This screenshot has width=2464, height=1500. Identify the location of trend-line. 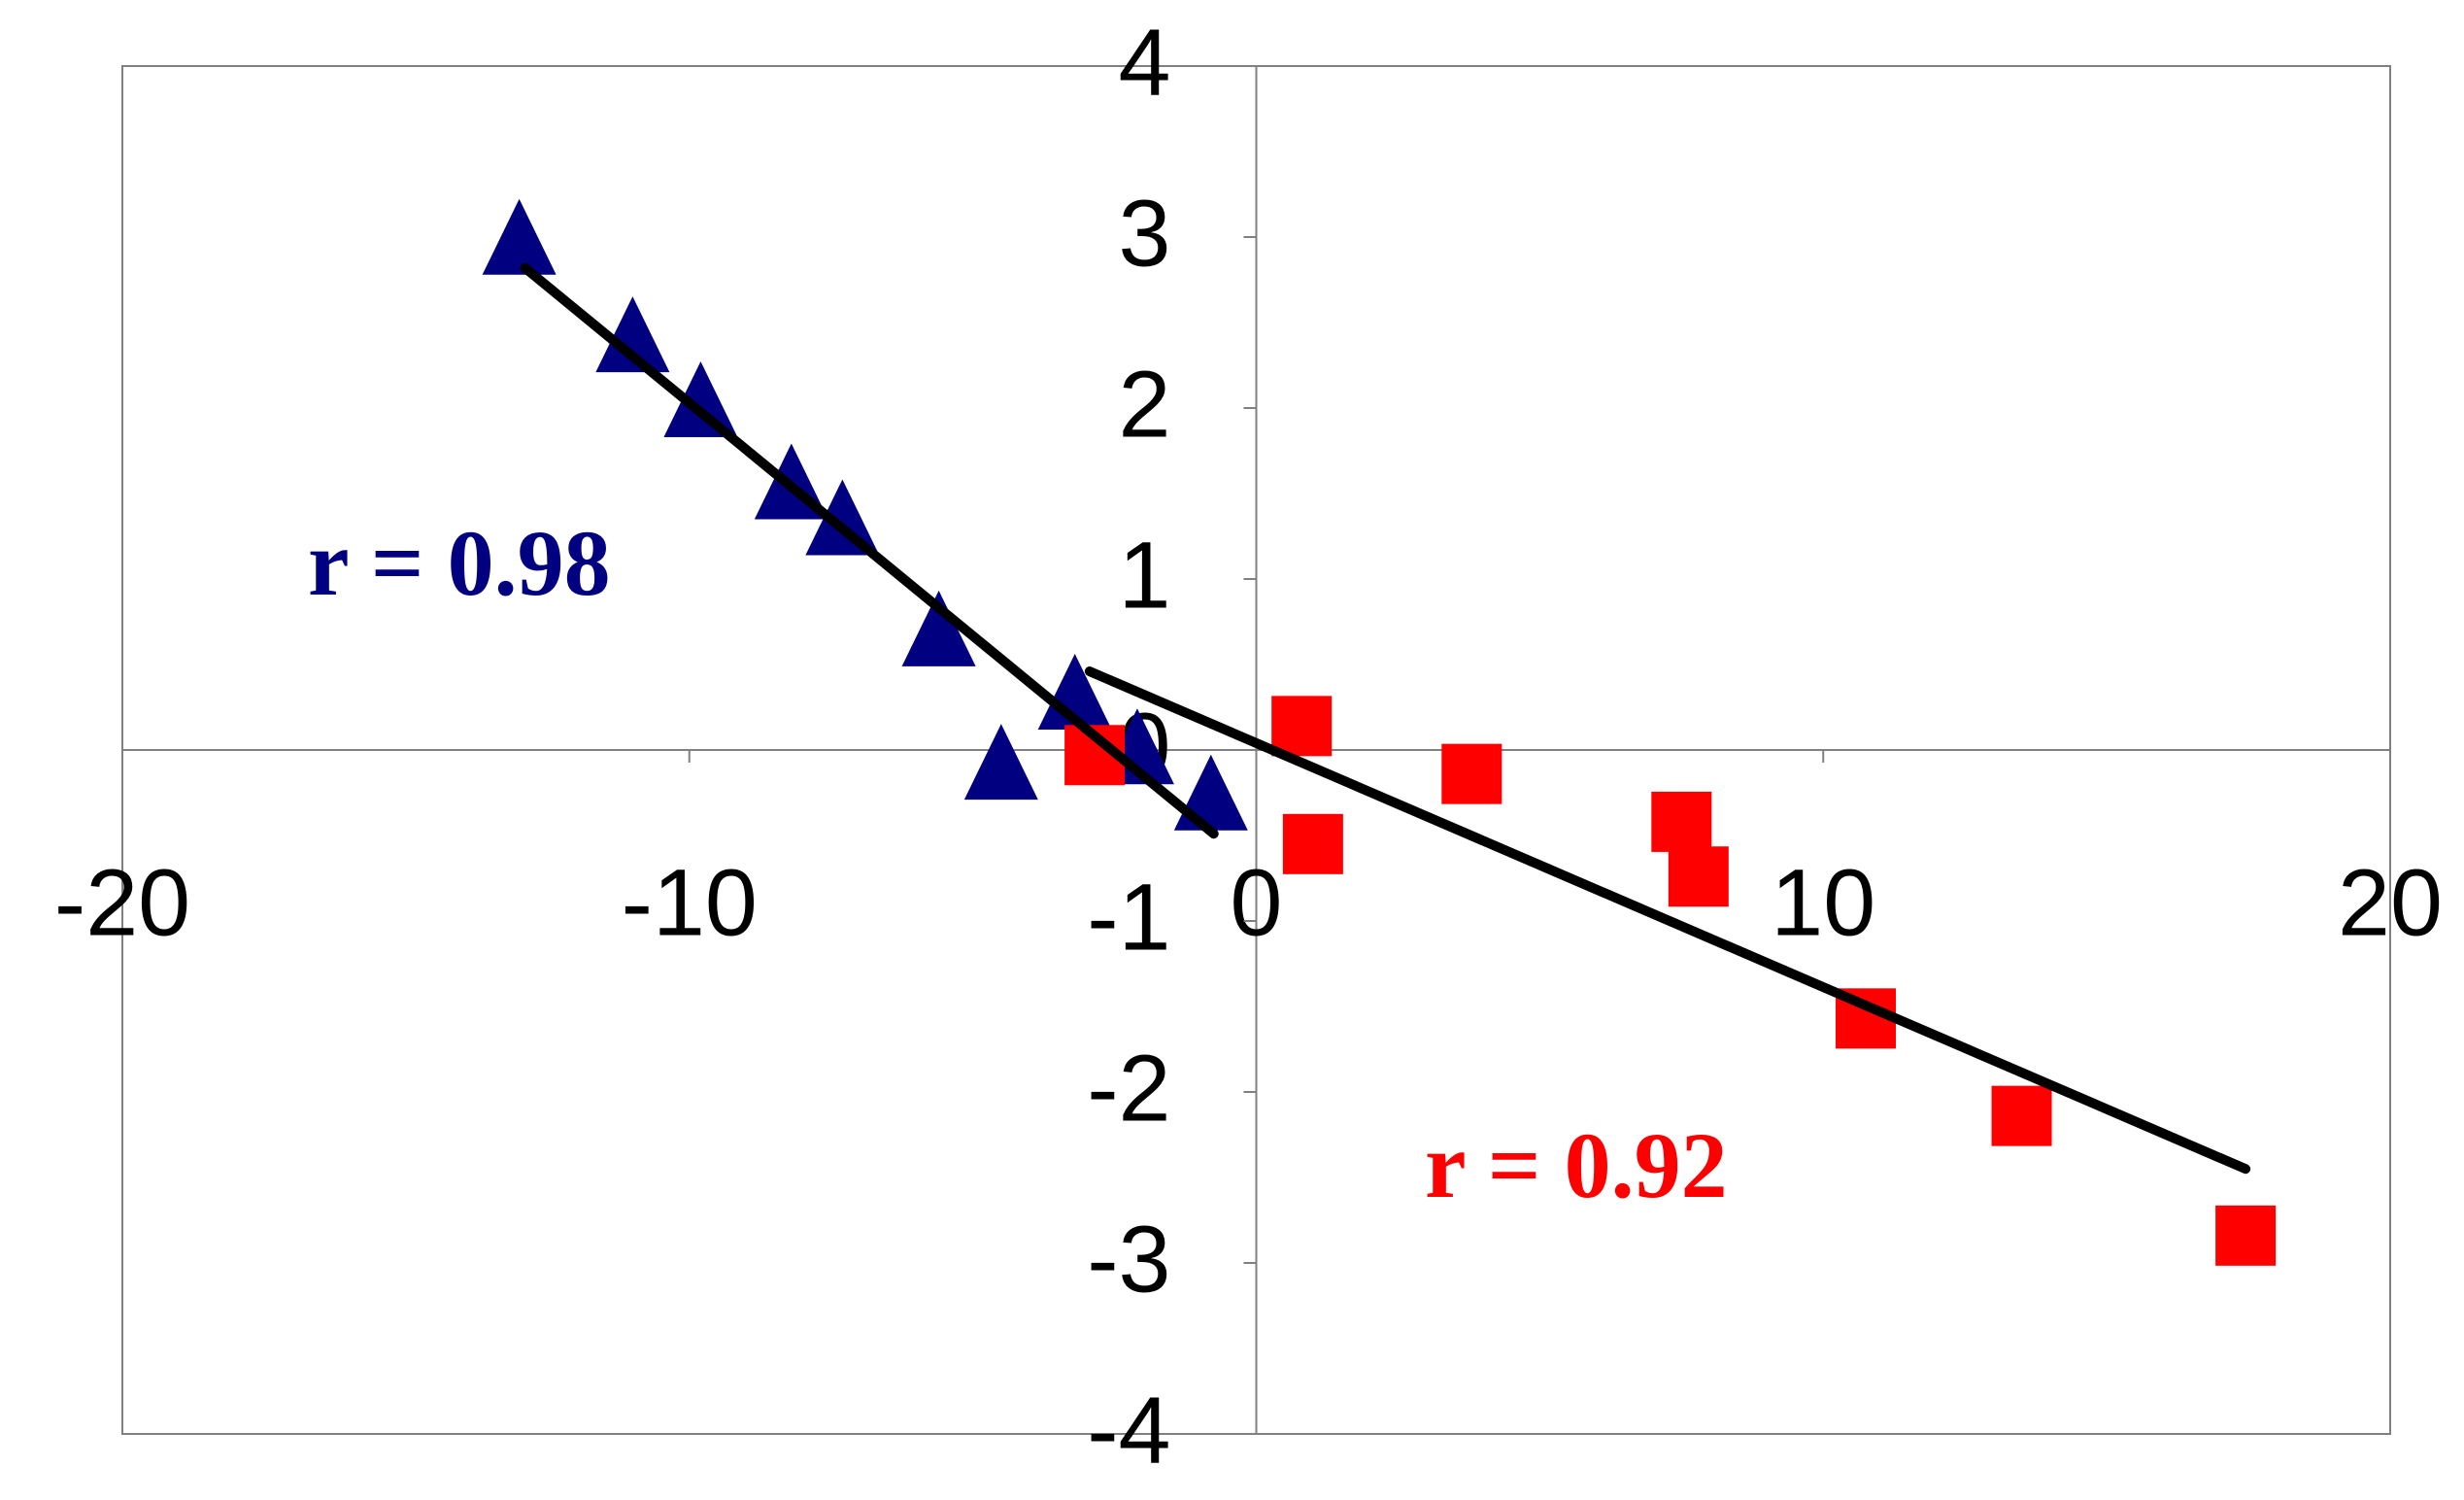
(869, 550).